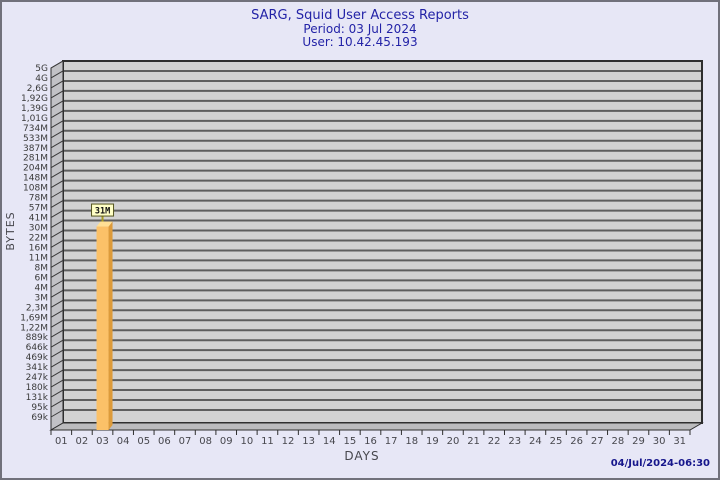  What do you see at coordinates (411, 441) in the screenshot?
I see `x-tick-label: 18` at bounding box center [411, 441].